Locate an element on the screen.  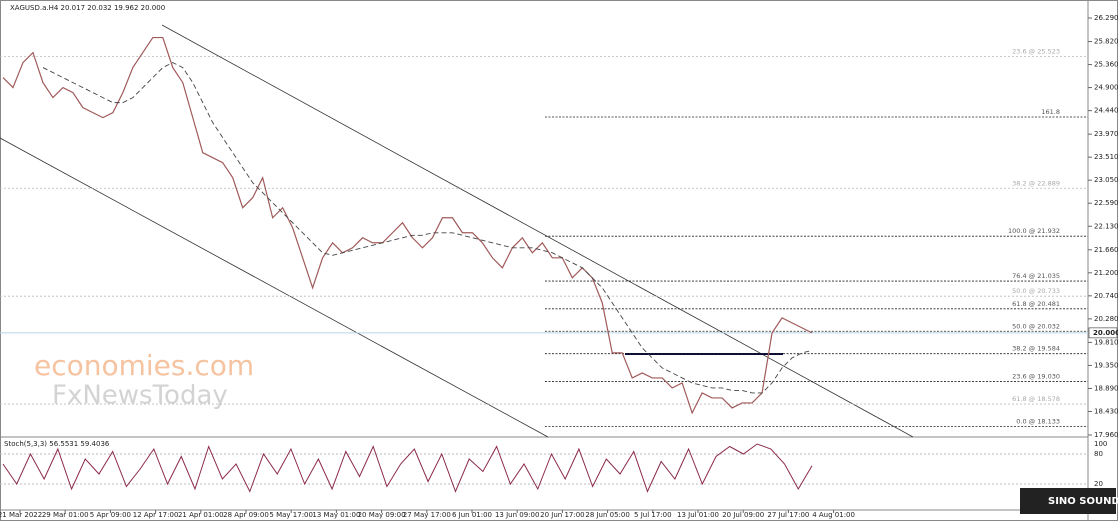
y-tick-label: 22.130 is located at coordinates (1106, 226).